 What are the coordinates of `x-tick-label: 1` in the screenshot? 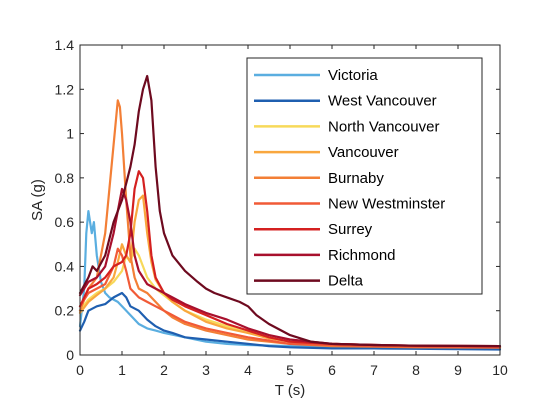 It's located at (122, 370).